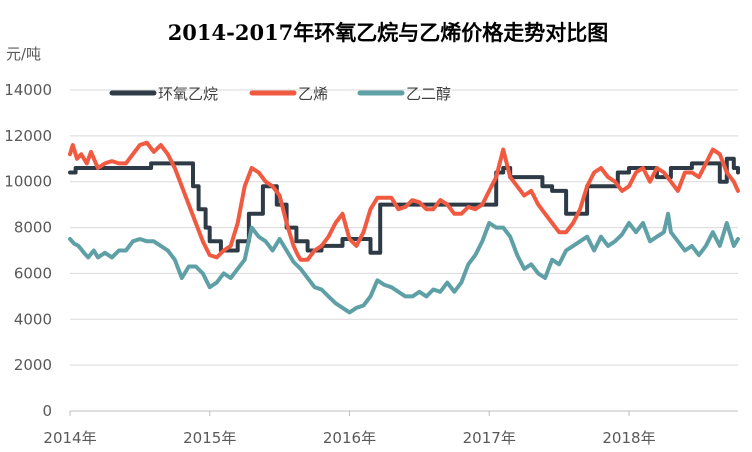  Describe the element at coordinates (489, 438) in the screenshot. I see `x-tick-label: 2017年` at that location.